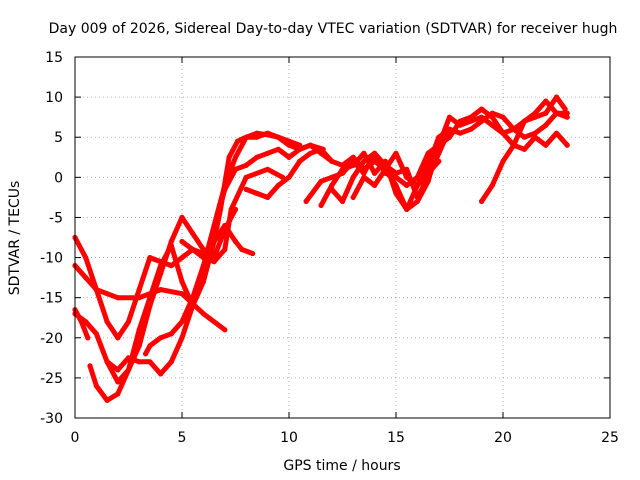 Image resolution: width=640 pixels, height=480 pixels. I want to click on x-tick-labels: 0 5 10 15 20 25, so click(345, 438).